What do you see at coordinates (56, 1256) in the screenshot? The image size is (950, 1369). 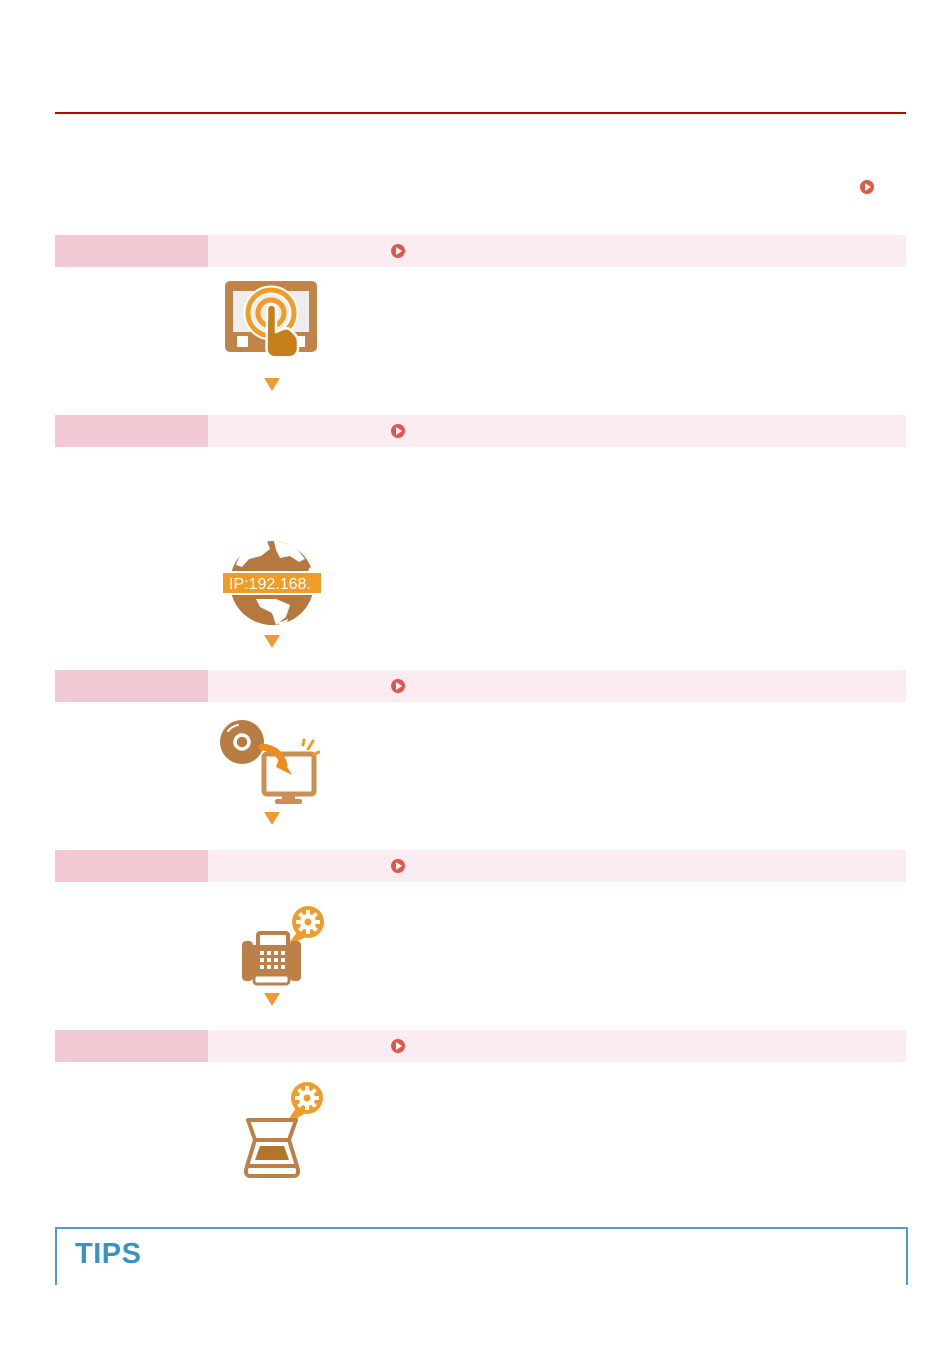 I see `tips-border-left` at bounding box center [56, 1256].